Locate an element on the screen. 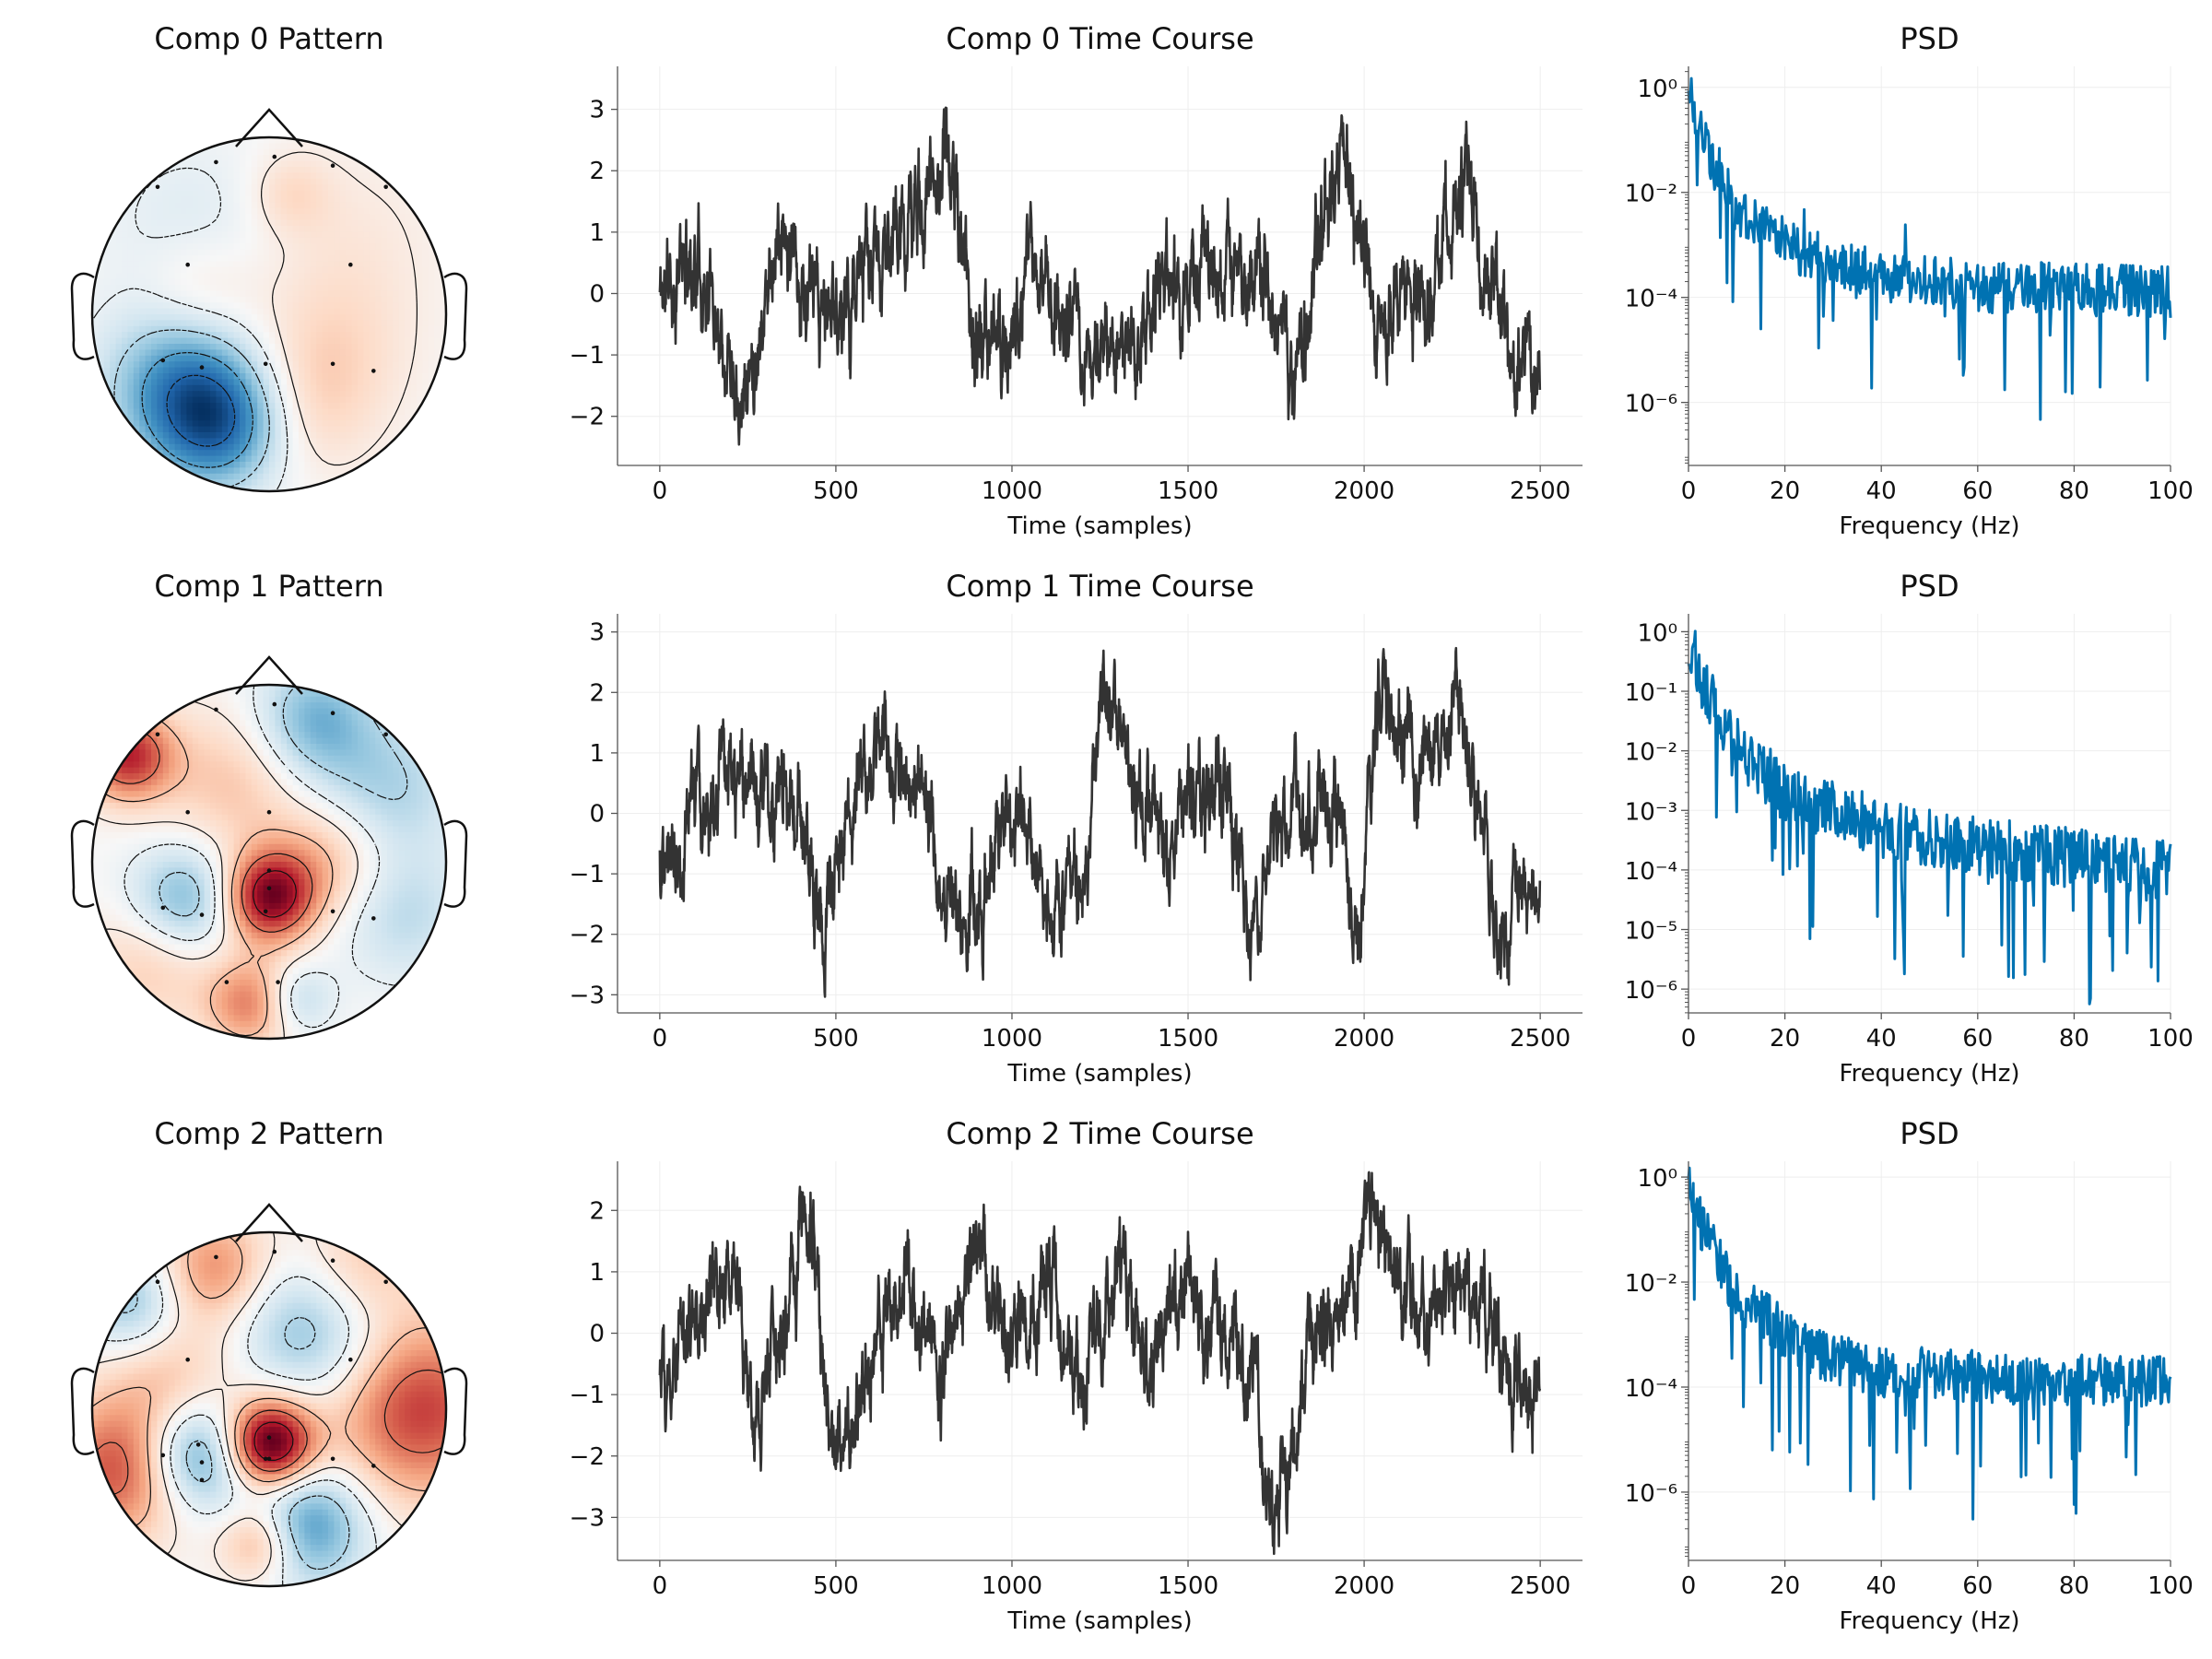  y-tick-label: 10⁻² is located at coordinates (1651, 753).